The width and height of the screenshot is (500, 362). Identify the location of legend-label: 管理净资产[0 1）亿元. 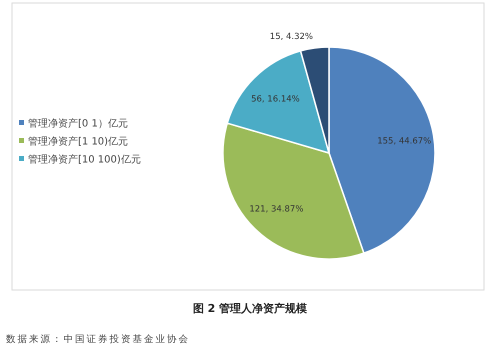
(78, 124).